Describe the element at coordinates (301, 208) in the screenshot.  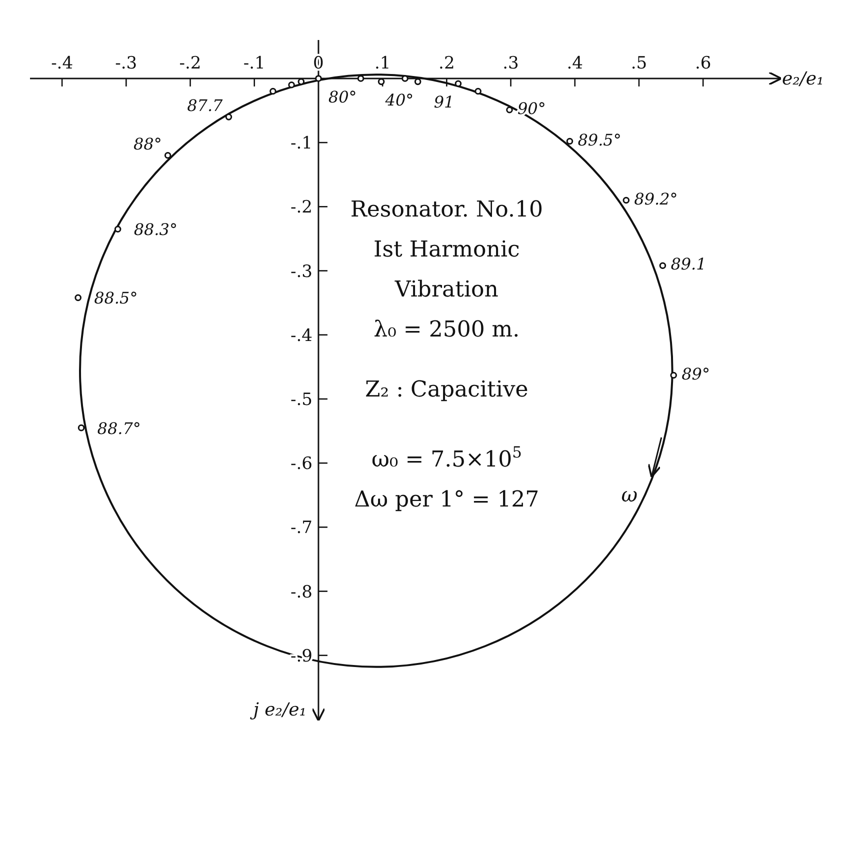
I see `y-tick-label: -.2` at that location.